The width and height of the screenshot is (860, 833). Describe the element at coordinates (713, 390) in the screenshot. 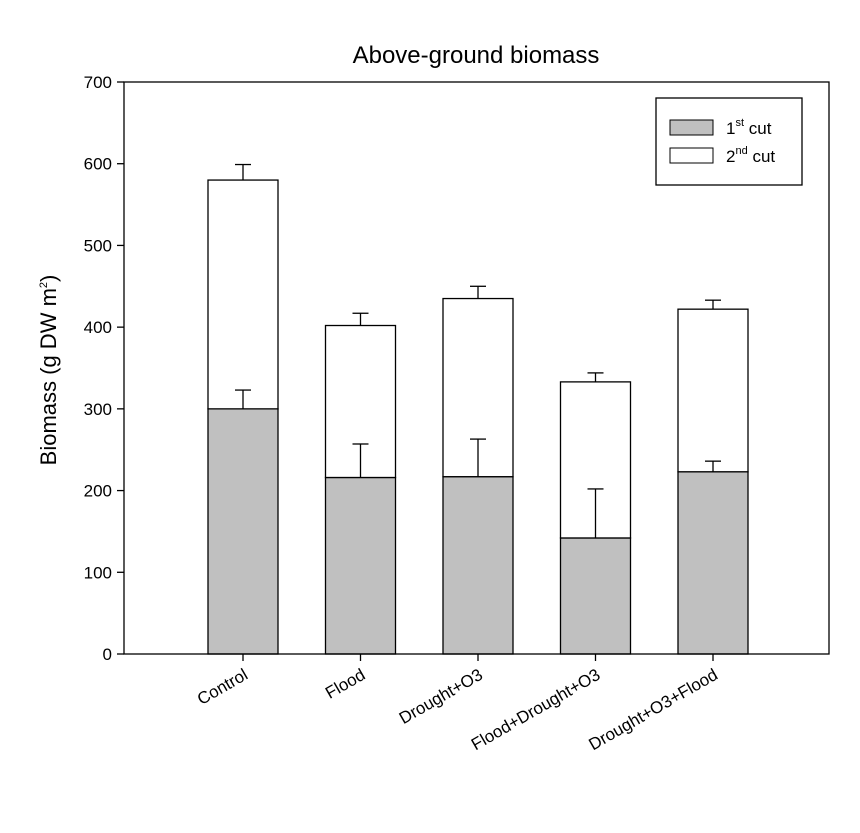

I see `bar-2nd-cut-drought-o3-flood` at that location.